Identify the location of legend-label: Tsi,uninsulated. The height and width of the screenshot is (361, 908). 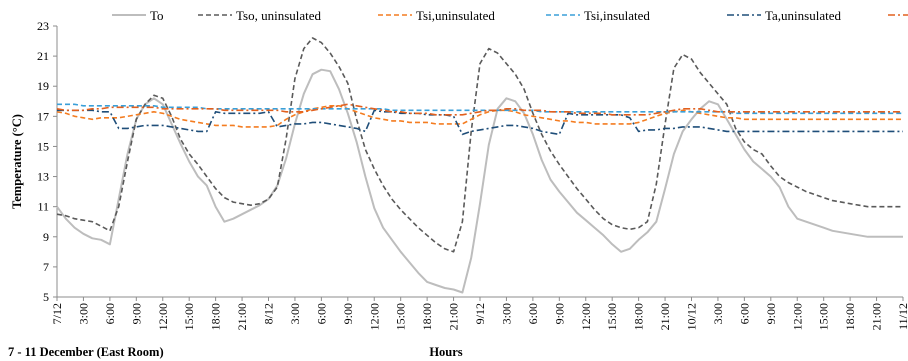
(455, 15).